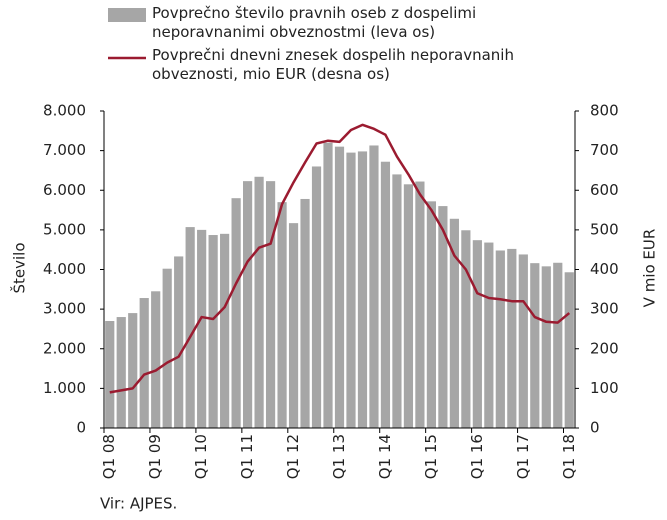  What do you see at coordinates (64, 348) in the screenshot?
I see `y-tick-label: 2.000` at bounding box center [64, 348].